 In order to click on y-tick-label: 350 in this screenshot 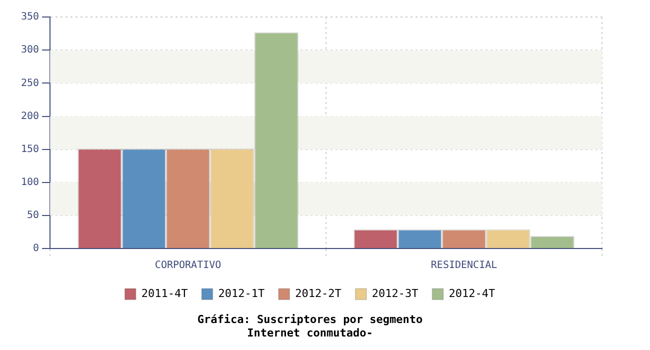, I will do `click(30, 17)`.